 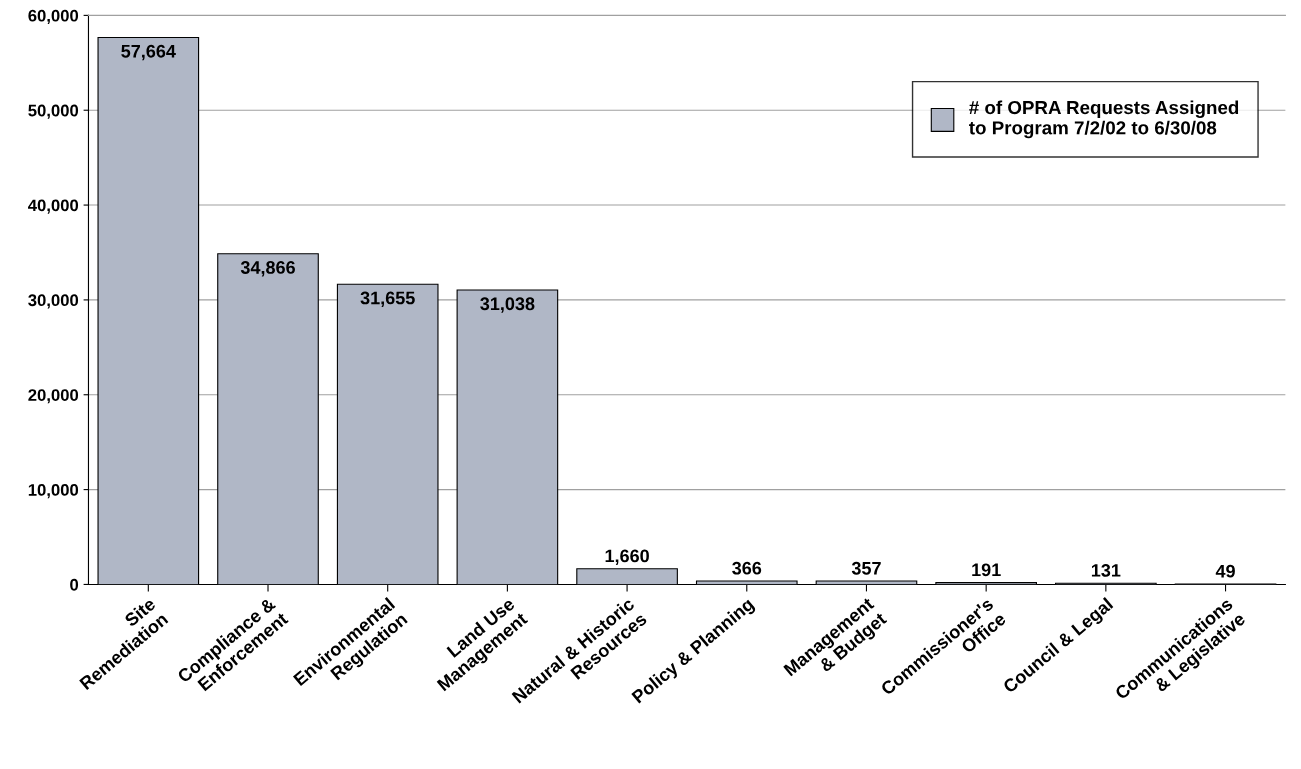 What do you see at coordinates (1106, 570) in the screenshot?
I see `data-label: 131` at bounding box center [1106, 570].